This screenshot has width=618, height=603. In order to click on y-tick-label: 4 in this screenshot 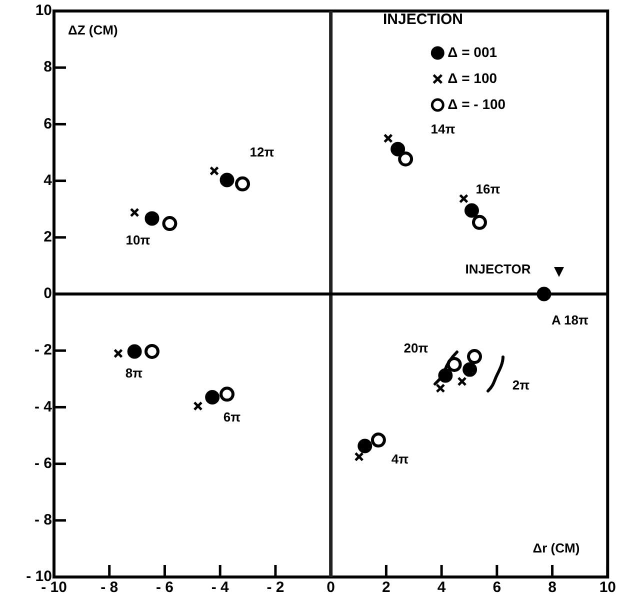, I will do `click(48, 180)`.